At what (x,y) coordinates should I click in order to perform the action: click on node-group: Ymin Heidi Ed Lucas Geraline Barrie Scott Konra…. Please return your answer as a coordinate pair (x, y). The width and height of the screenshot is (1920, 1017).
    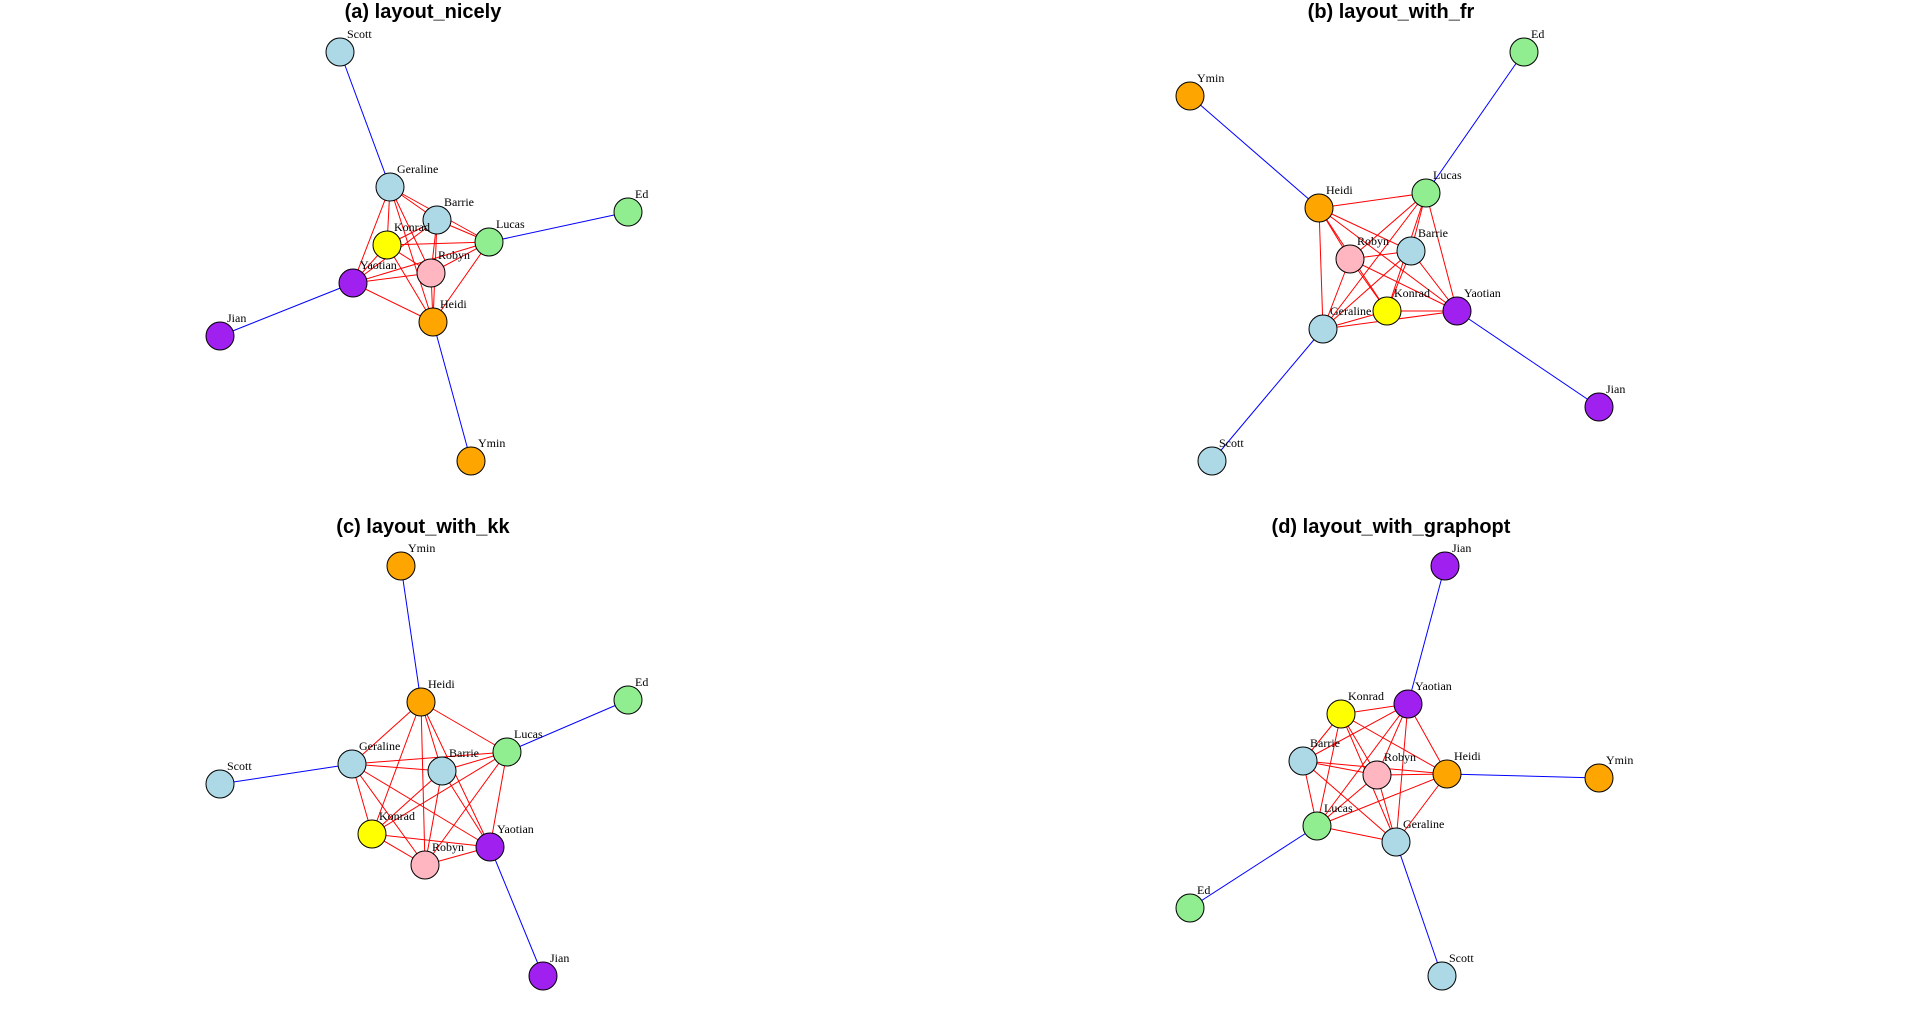
    Looking at the image, I should click on (426, 766).